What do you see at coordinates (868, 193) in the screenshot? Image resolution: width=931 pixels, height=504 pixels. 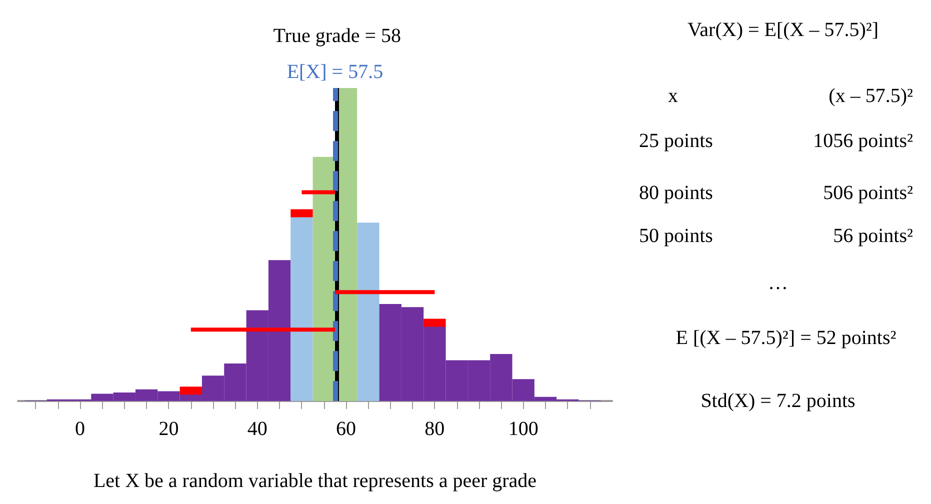 I see `text: 506 points²` at bounding box center [868, 193].